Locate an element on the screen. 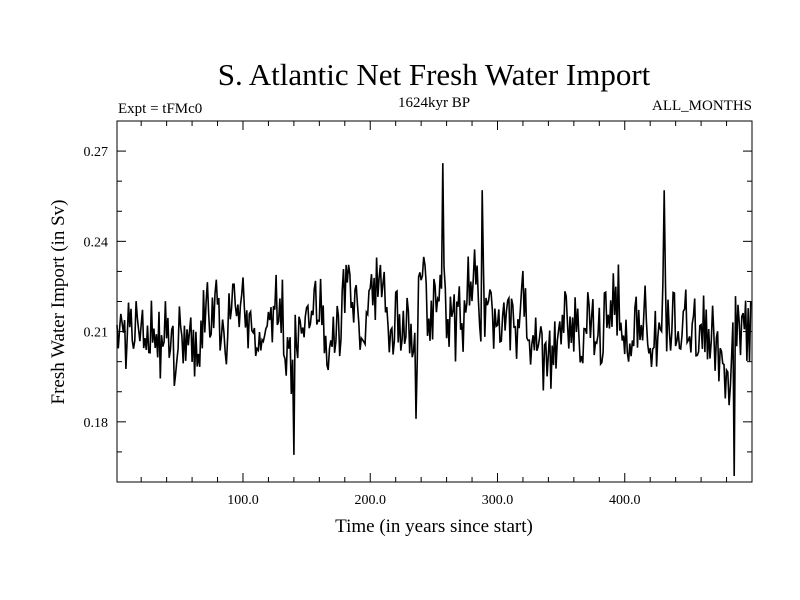  chart-title: S. Atlantic Net Fresh Water Import is located at coordinates (434, 74).